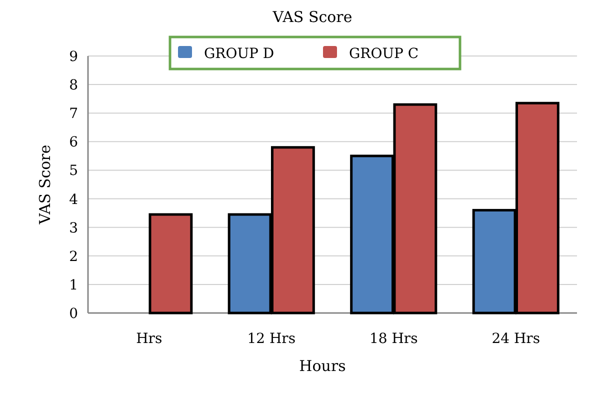  I want to click on y-tick-label: 9, so click(73, 57).